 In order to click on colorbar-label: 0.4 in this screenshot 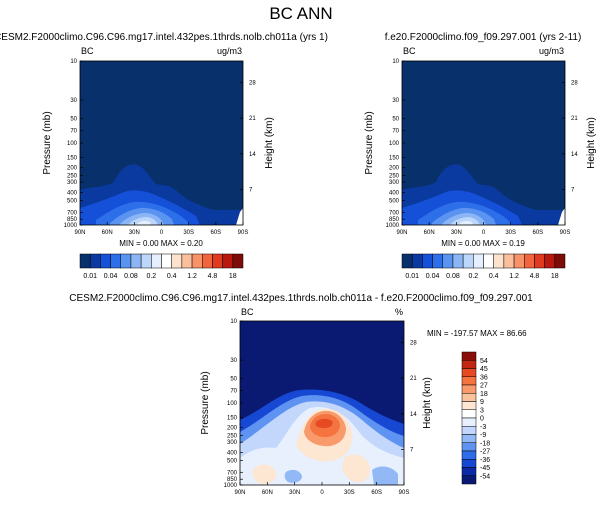, I will do `click(494, 276)`.